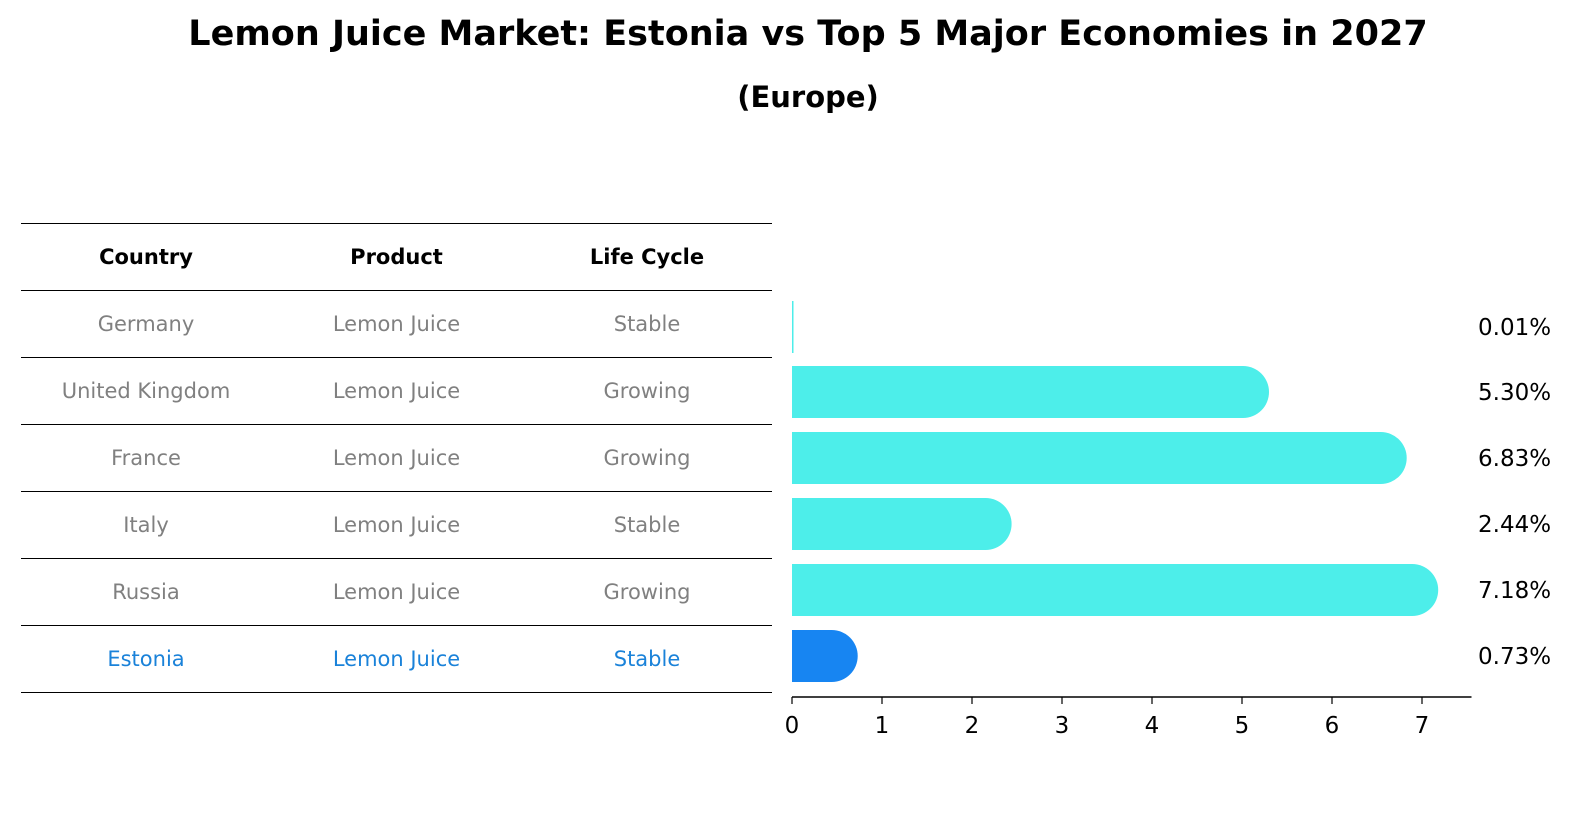 The height and width of the screenshot is (823, 1586). I want to click on x-tick-label: 0, so click(792, 726).